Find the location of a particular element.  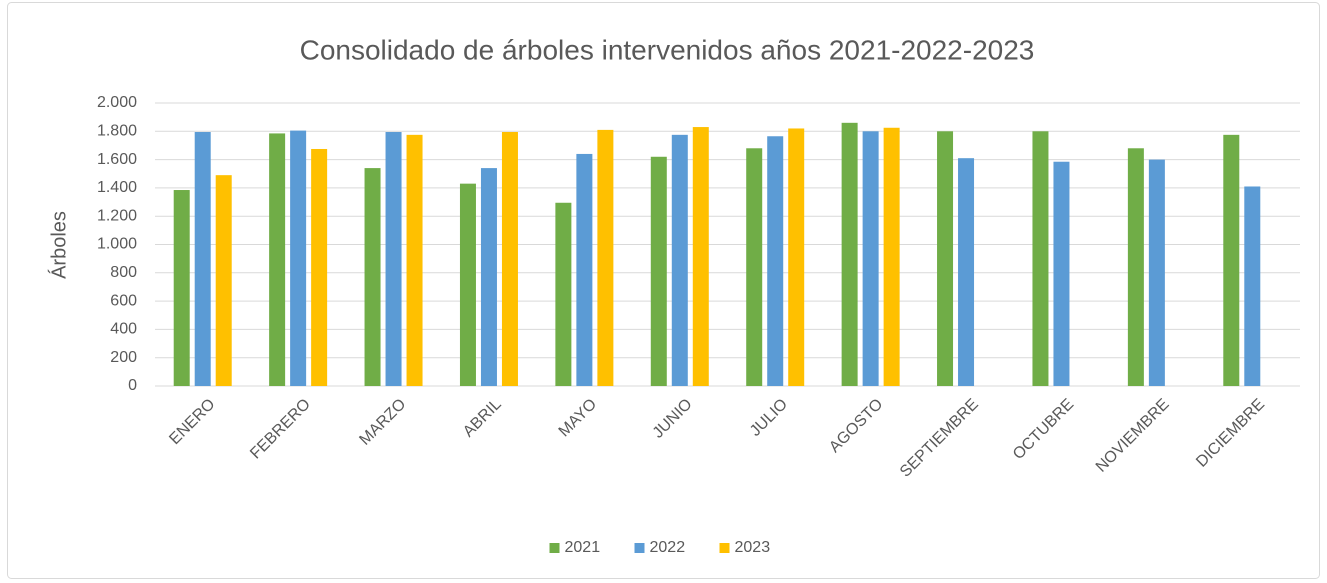

legend-label: 2022 is located at coordinates (668, 547).